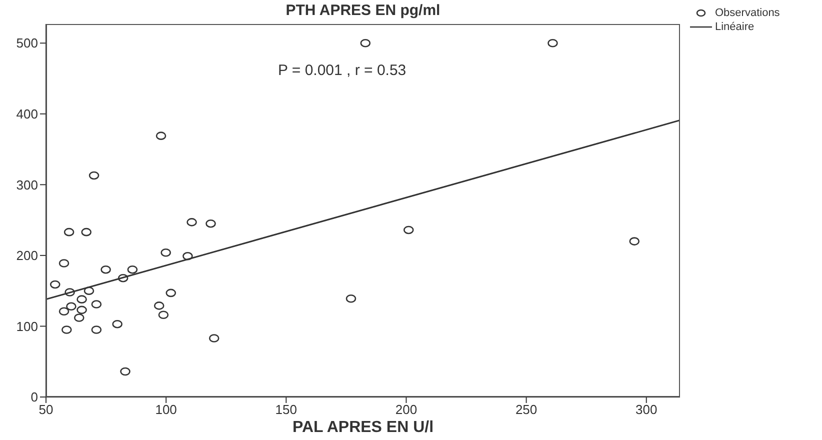 Image resolution: width=822 pixels, height=440 pixels. I want to click on x-tick-label: 200, so click(406, 410).